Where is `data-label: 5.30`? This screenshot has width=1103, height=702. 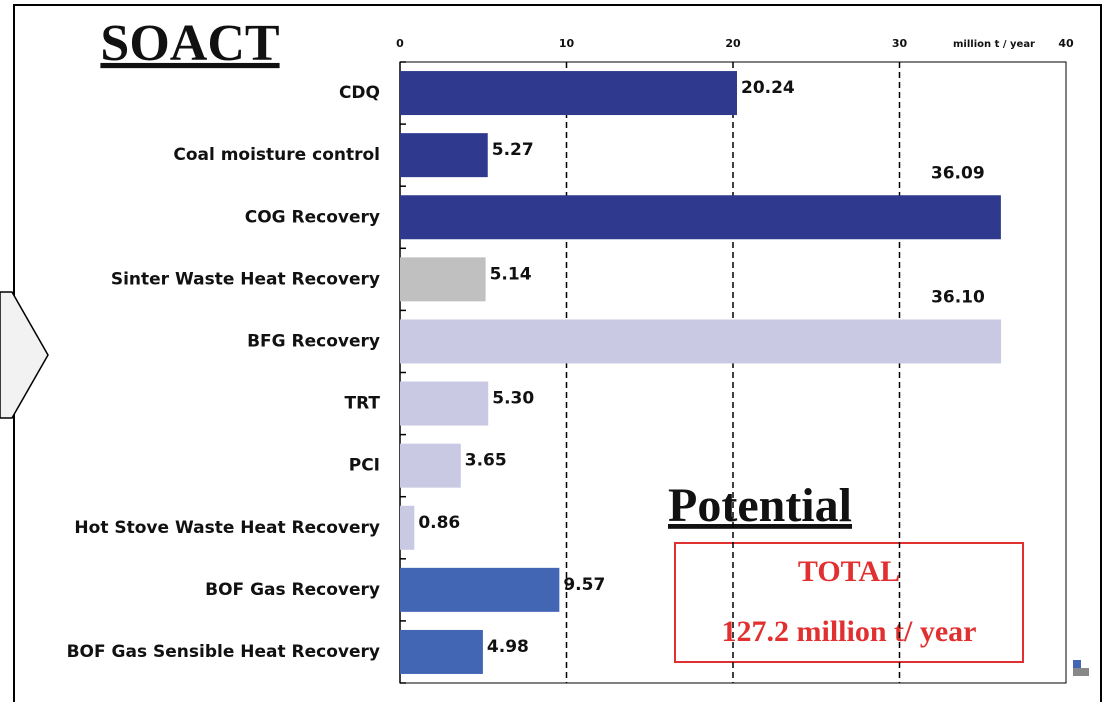
data-label: 5.30 is located at coordinates (513, 399).